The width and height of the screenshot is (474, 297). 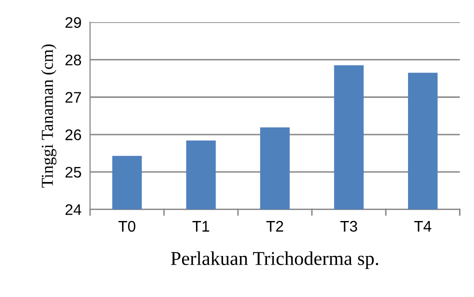 I want to click on x-tick-label: T1, so click(x=201, y=226).